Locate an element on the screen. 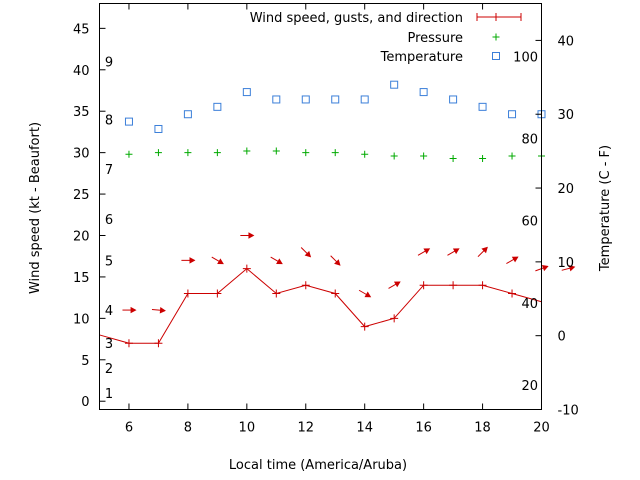 This screenshot has height=480, width=640. left-y-tick-label: 35 is located at coordinates (81, 112).